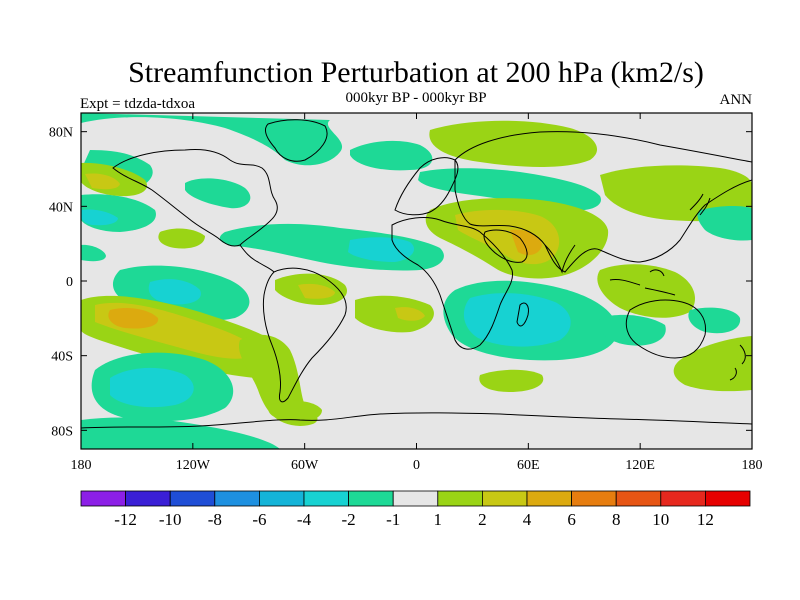 This screenshot has width=800, height=600. I want to click on colorbar-label: -8, so click(215, 519).